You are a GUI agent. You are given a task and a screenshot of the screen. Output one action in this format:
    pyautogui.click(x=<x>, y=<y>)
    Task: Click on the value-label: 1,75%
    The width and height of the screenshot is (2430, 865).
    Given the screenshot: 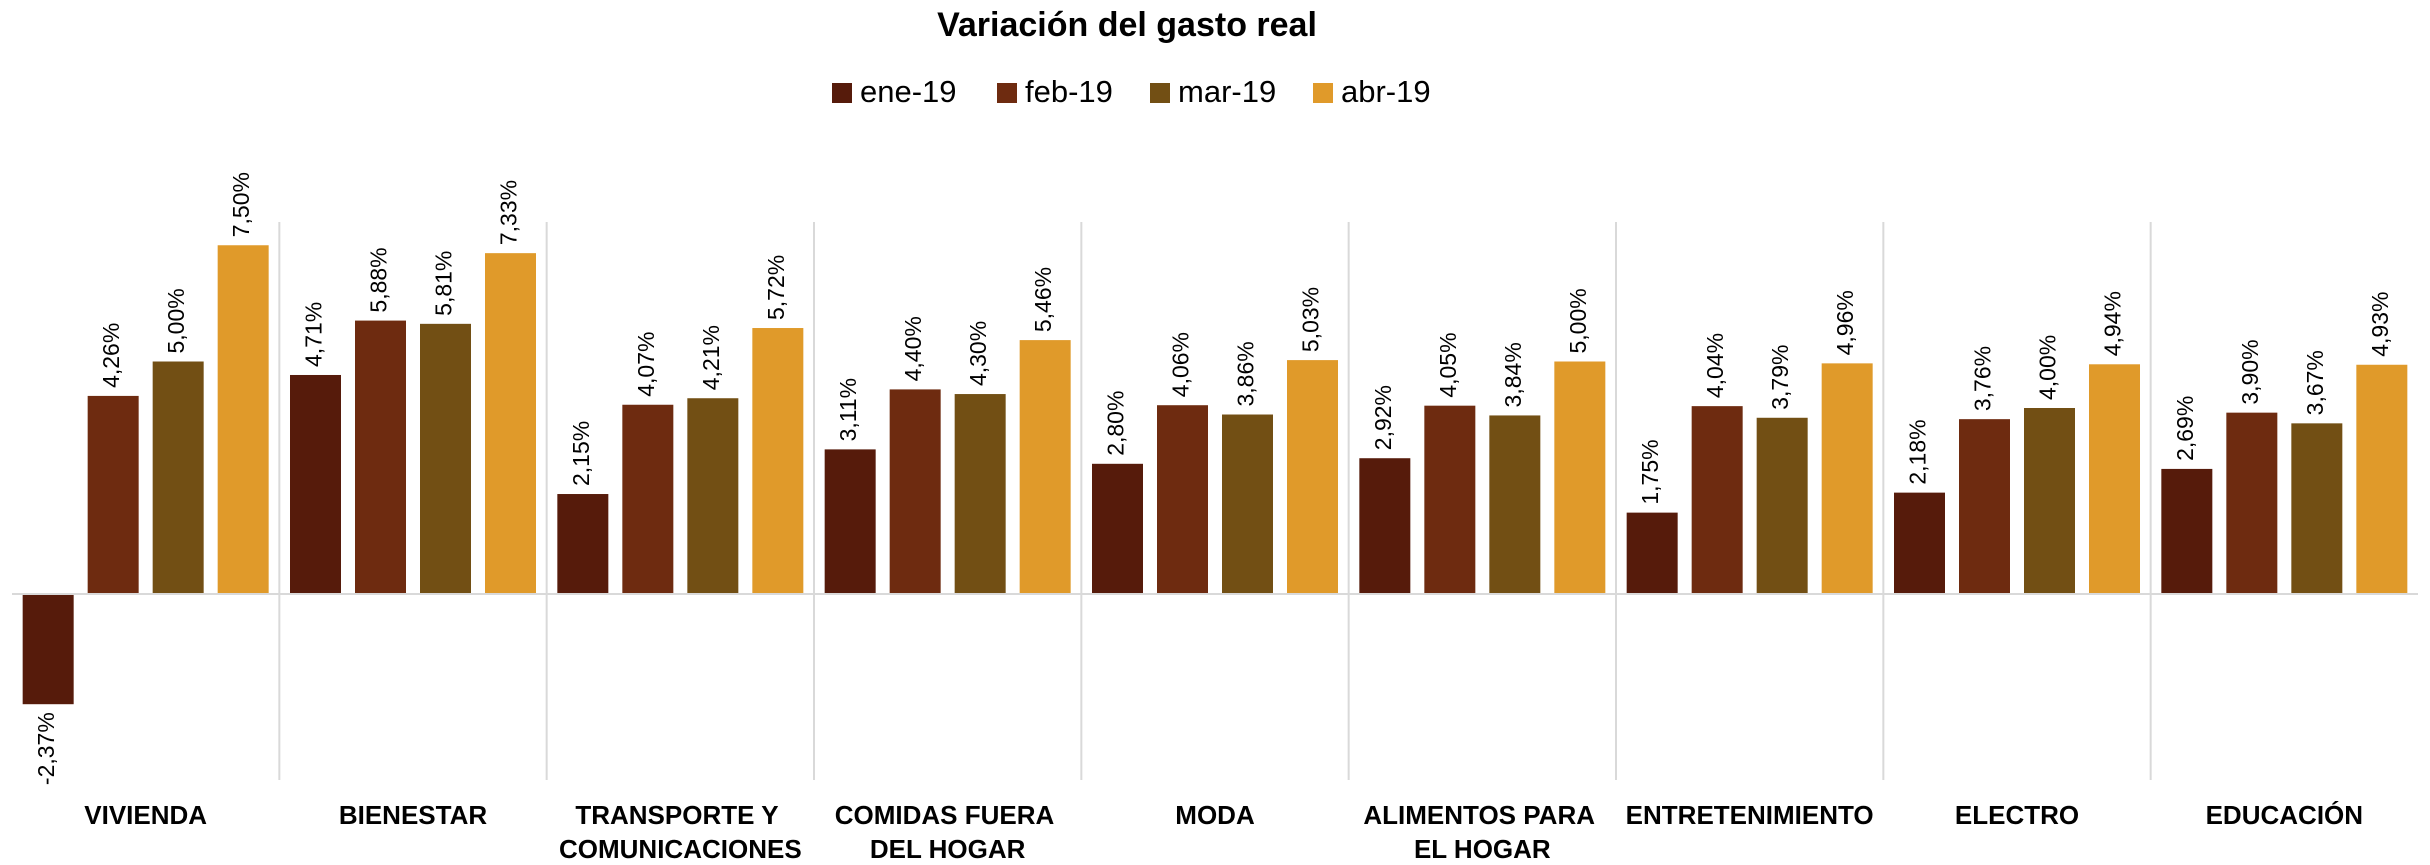 What is the action you would take?
    pyautogui.click(x=1650, y=471)
    